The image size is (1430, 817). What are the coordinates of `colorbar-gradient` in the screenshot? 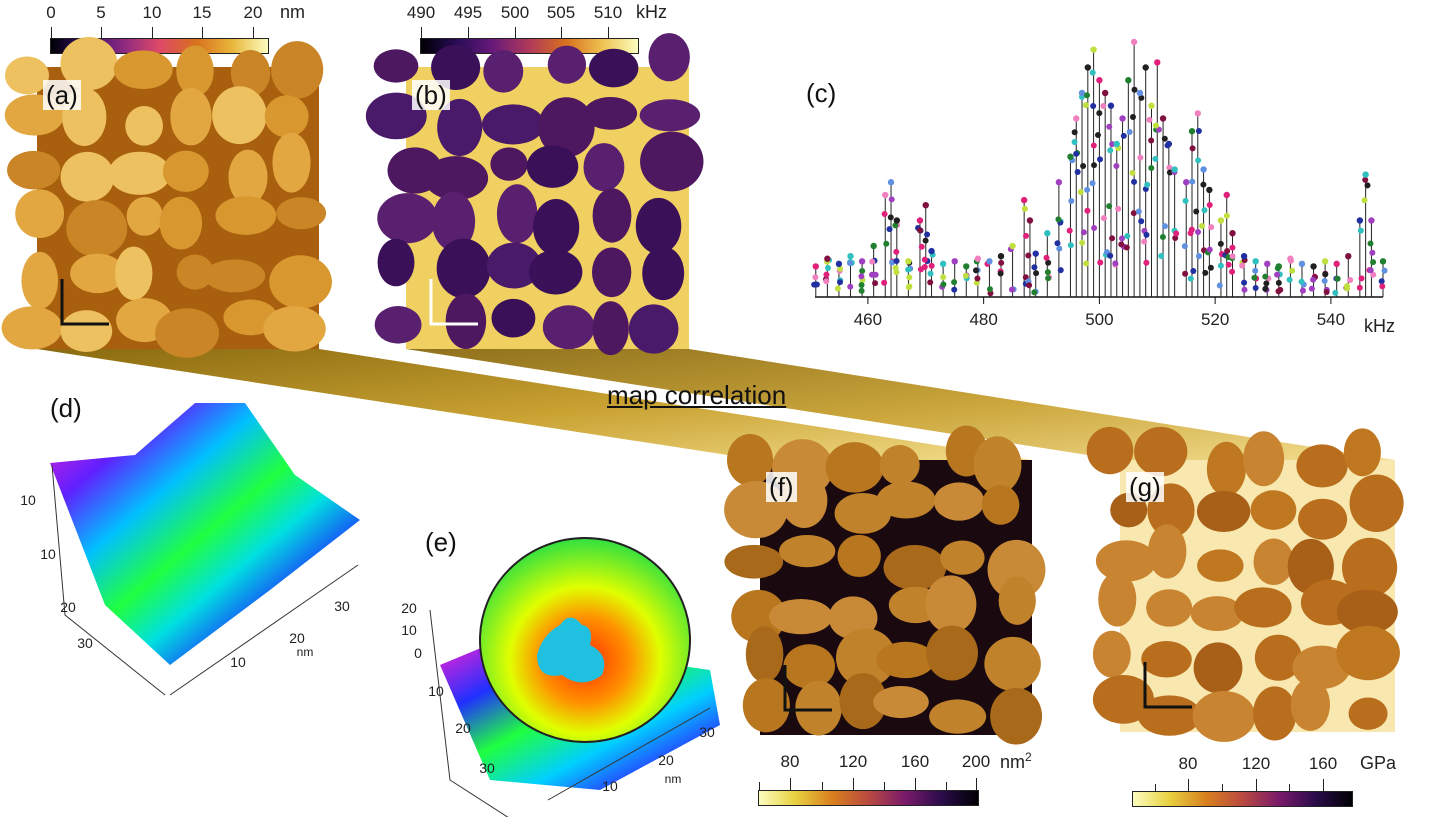 It's located at (868, 798).